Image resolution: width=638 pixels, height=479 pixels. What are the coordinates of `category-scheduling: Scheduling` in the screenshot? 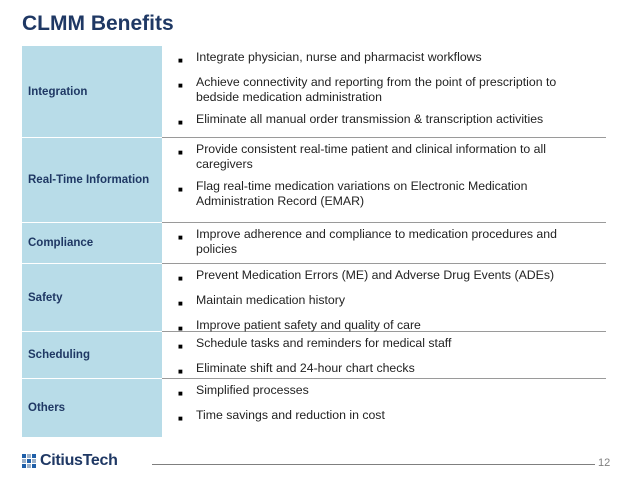 It's located at (92, 355).